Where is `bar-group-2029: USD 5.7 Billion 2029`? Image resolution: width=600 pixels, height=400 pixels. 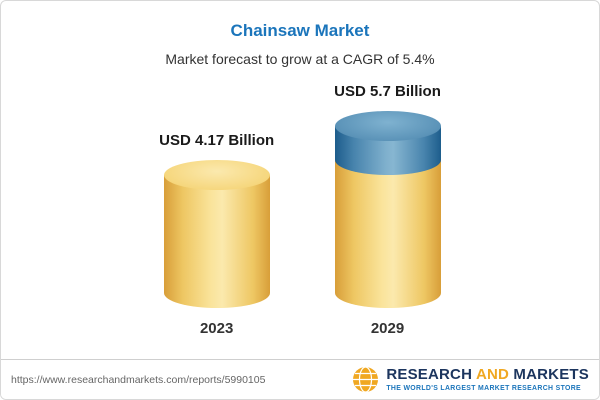 bar-group-2029: USD 5.7 Billion 2029 is located at coordinates (387, 210).